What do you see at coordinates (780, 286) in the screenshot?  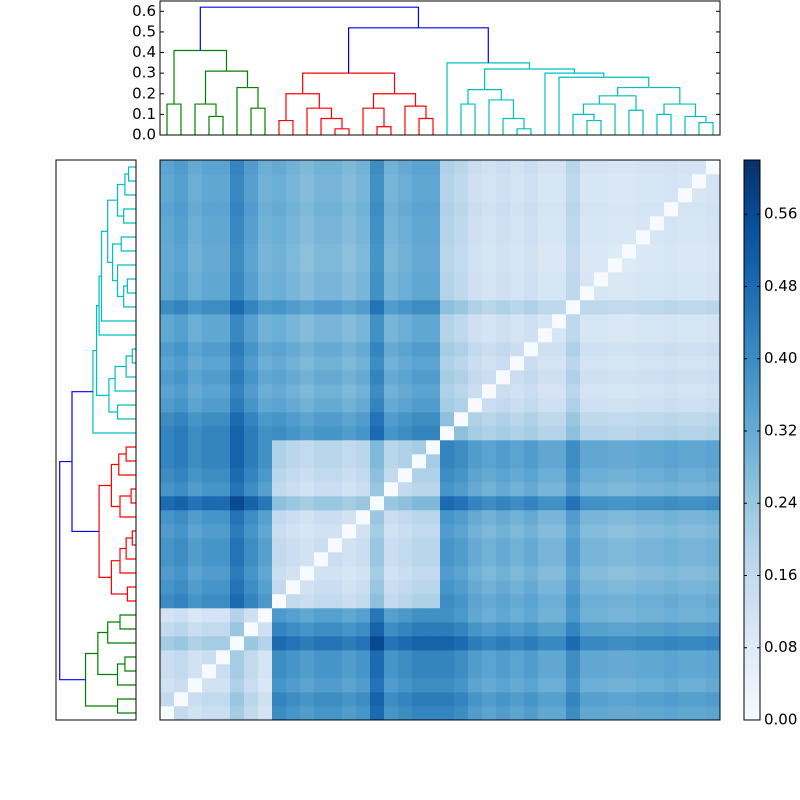 I see `colorbar-tick-label: 0.48` at bounding box center [780, 286].